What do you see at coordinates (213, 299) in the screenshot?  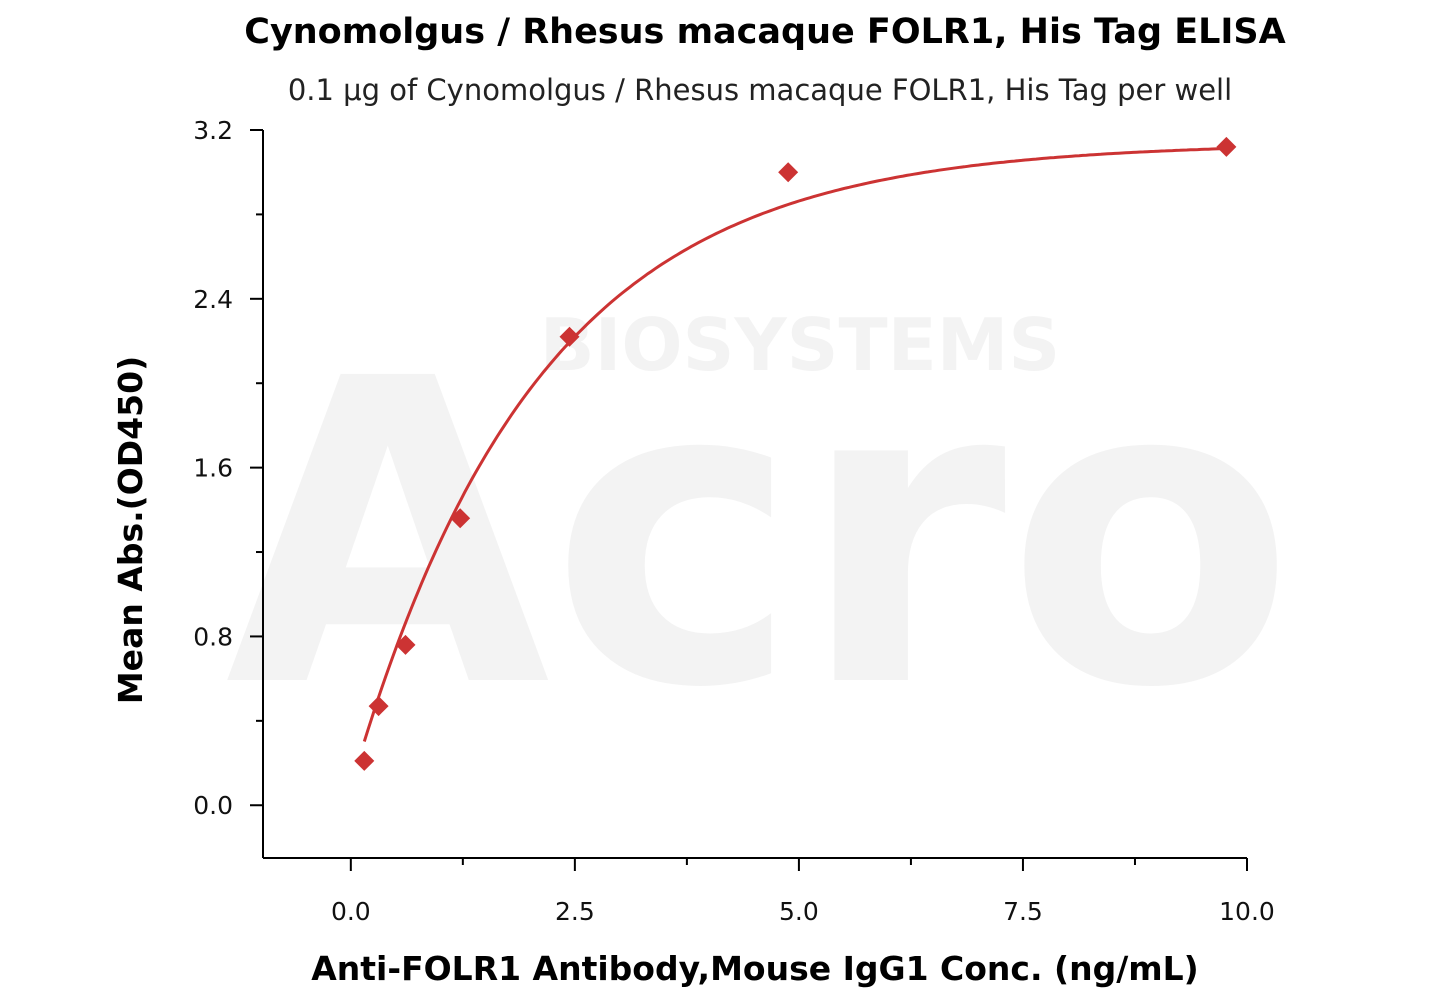 I see `y-tick-label: 2.4` at bounding box center [213, 299].